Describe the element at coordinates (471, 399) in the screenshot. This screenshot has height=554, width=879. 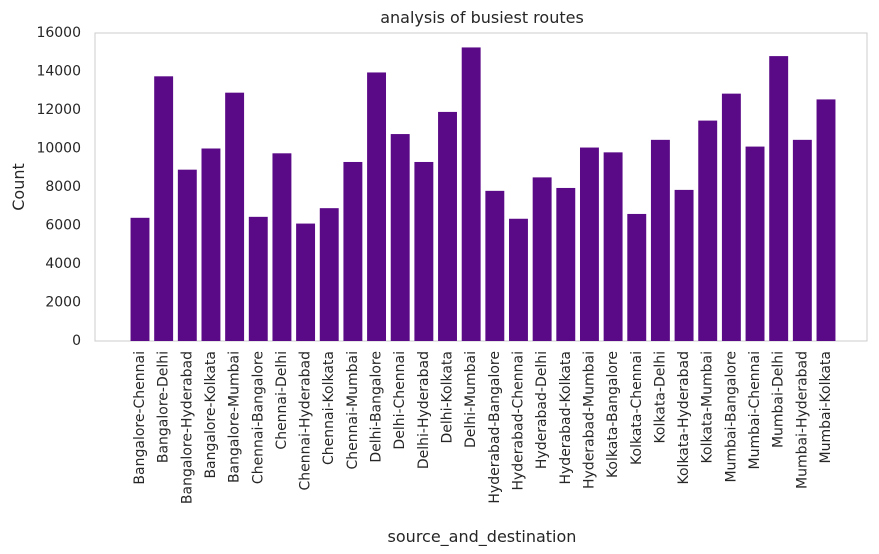
I see `x-tick-label: Delhi-Mumbai` at that location.